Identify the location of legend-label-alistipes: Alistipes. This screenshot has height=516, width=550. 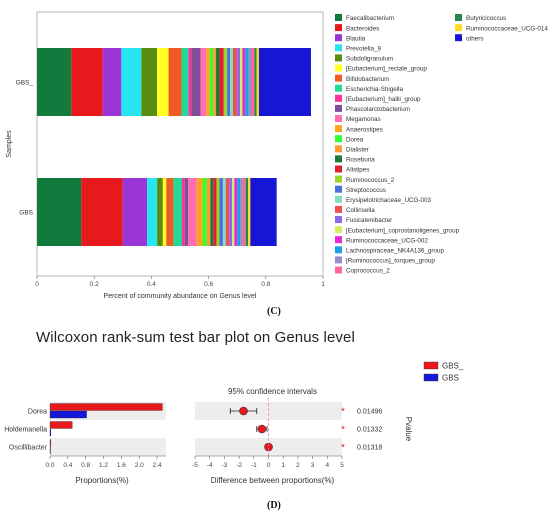
(357, 170).